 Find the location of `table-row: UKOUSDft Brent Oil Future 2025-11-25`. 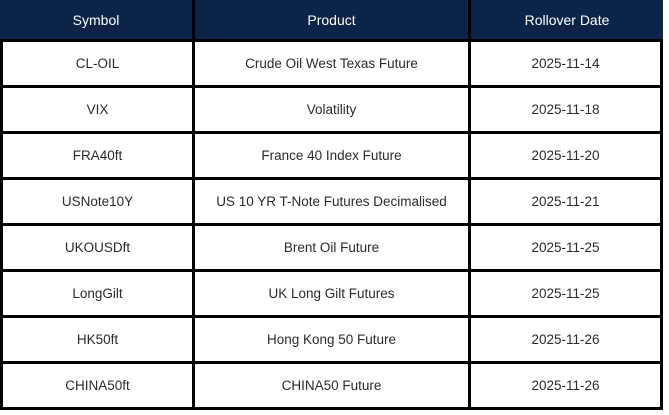

table-row: UKOUSDft Brent Oil Future 2025-11-25 is located at coordinates (331, 249).